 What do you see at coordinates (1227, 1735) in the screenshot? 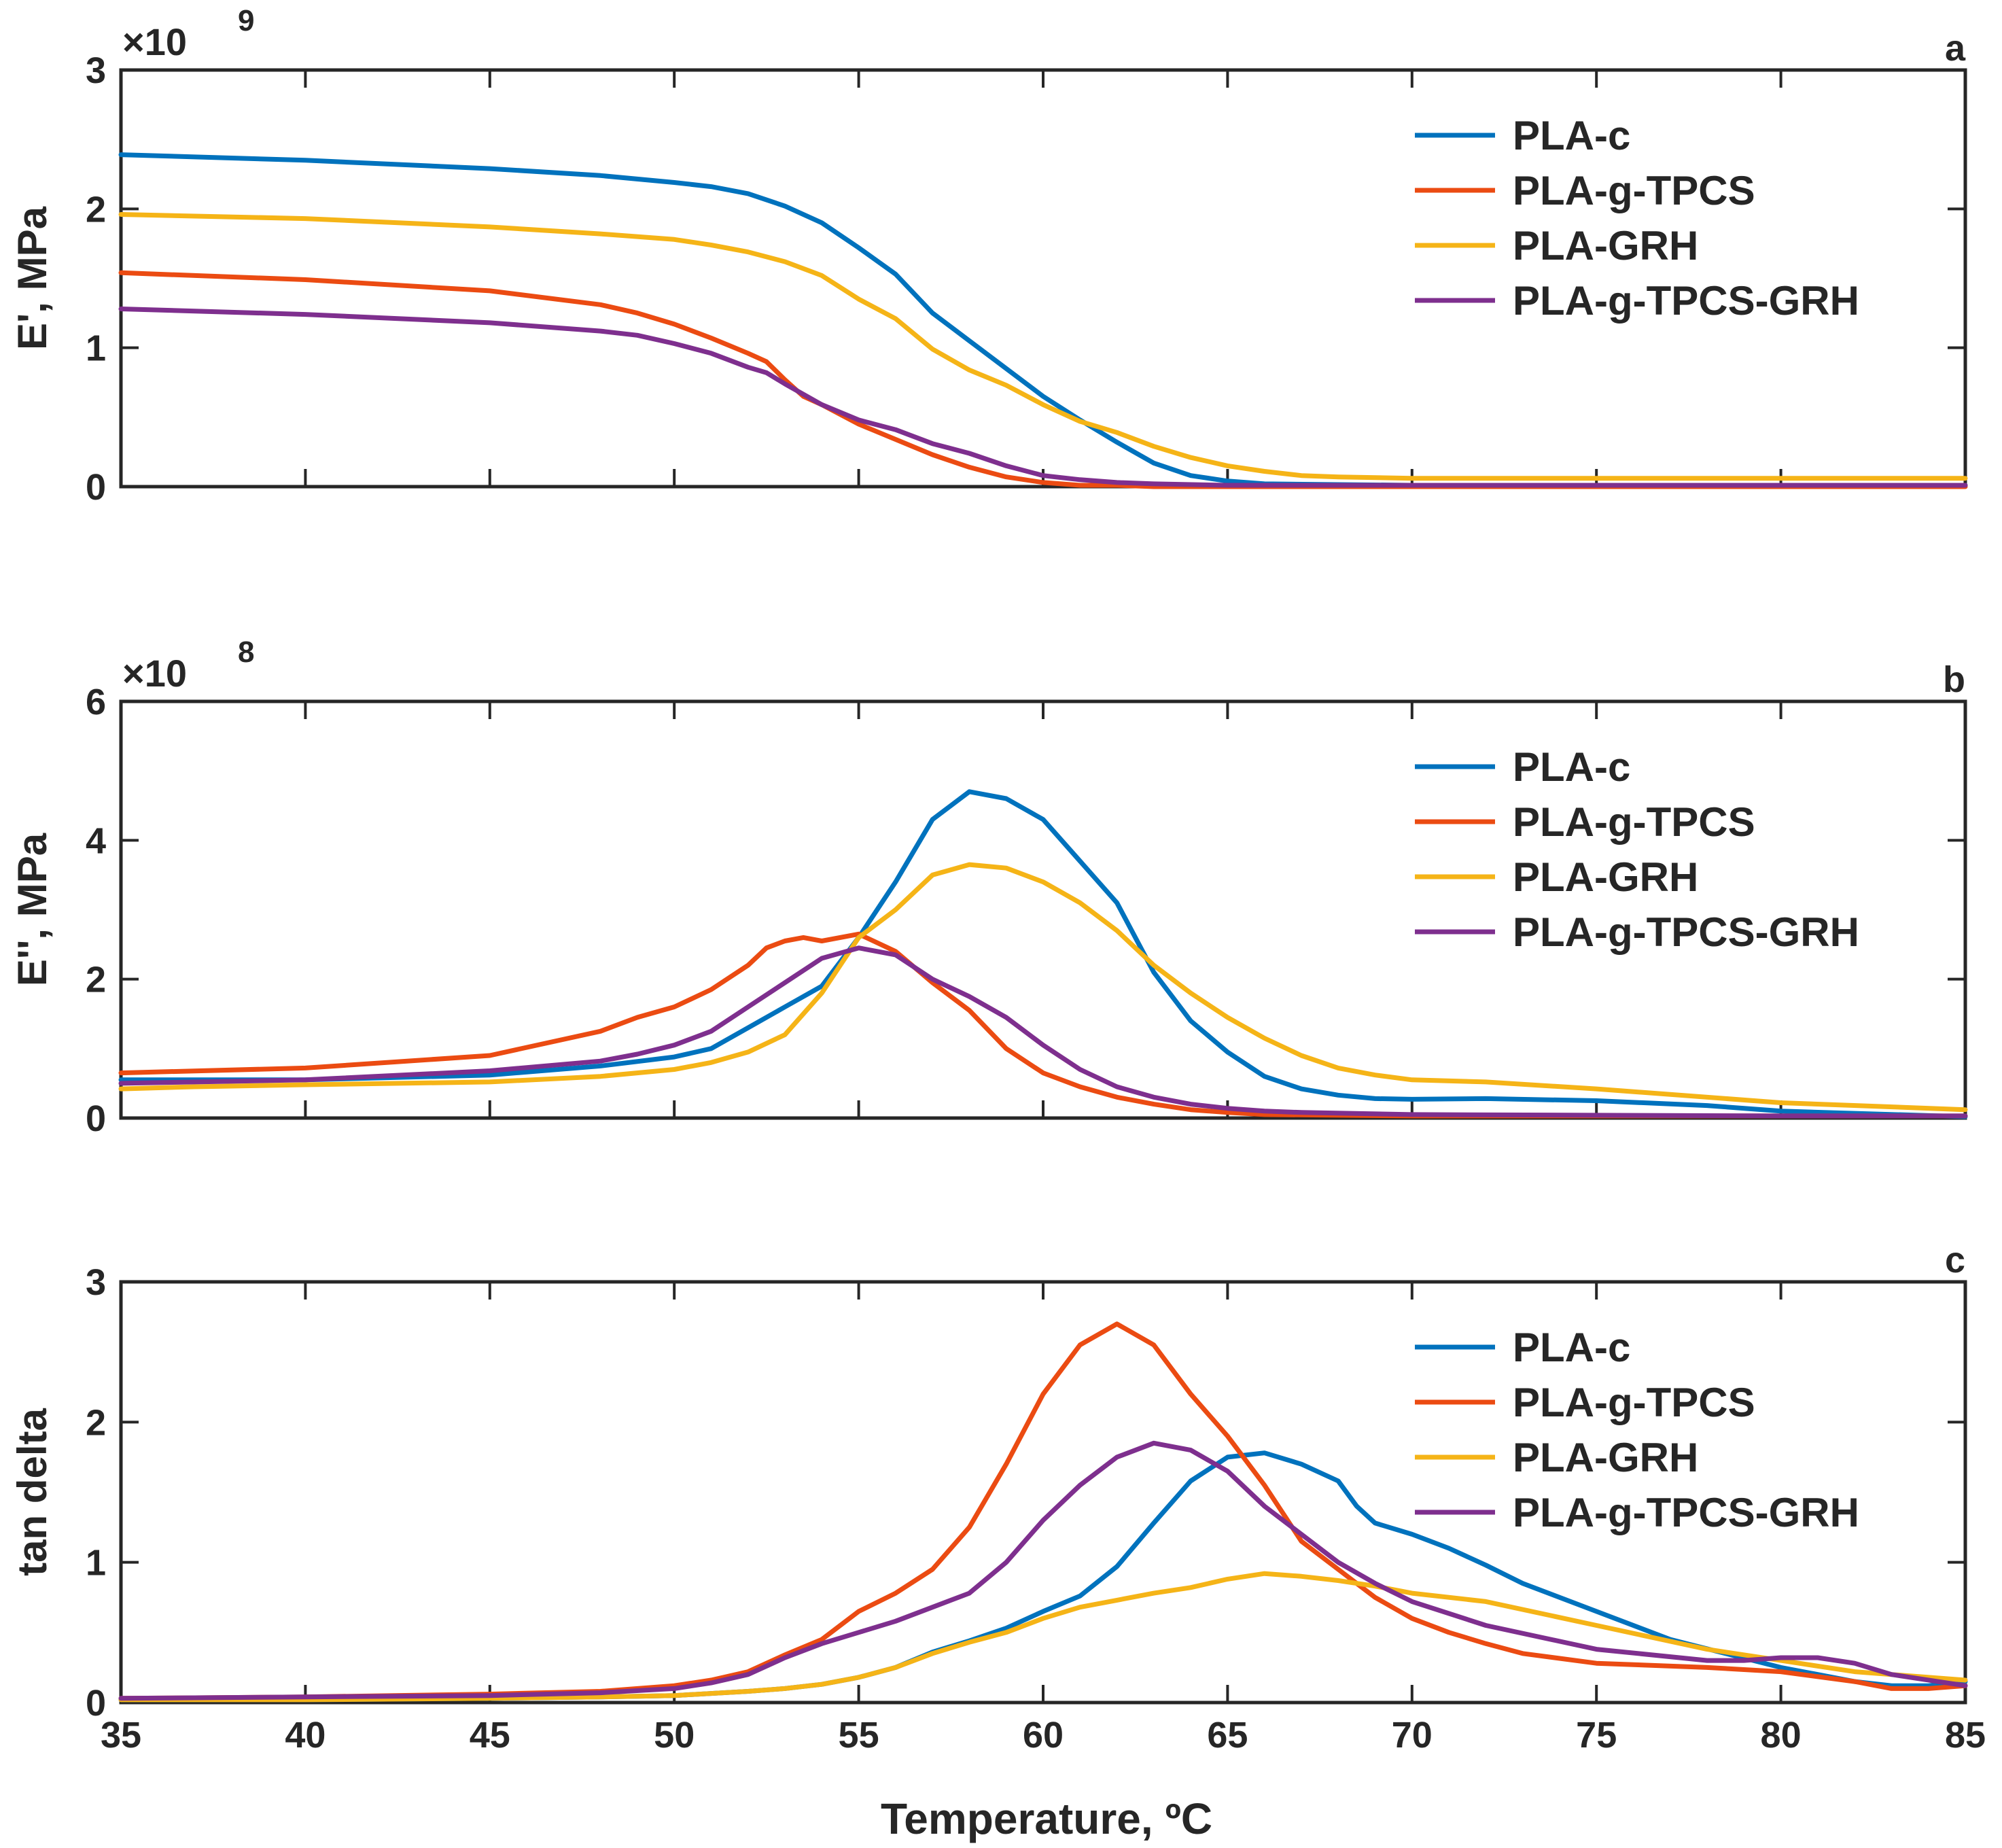
I see `x-tick-label: 65` at bounding box center [1227, 1735].